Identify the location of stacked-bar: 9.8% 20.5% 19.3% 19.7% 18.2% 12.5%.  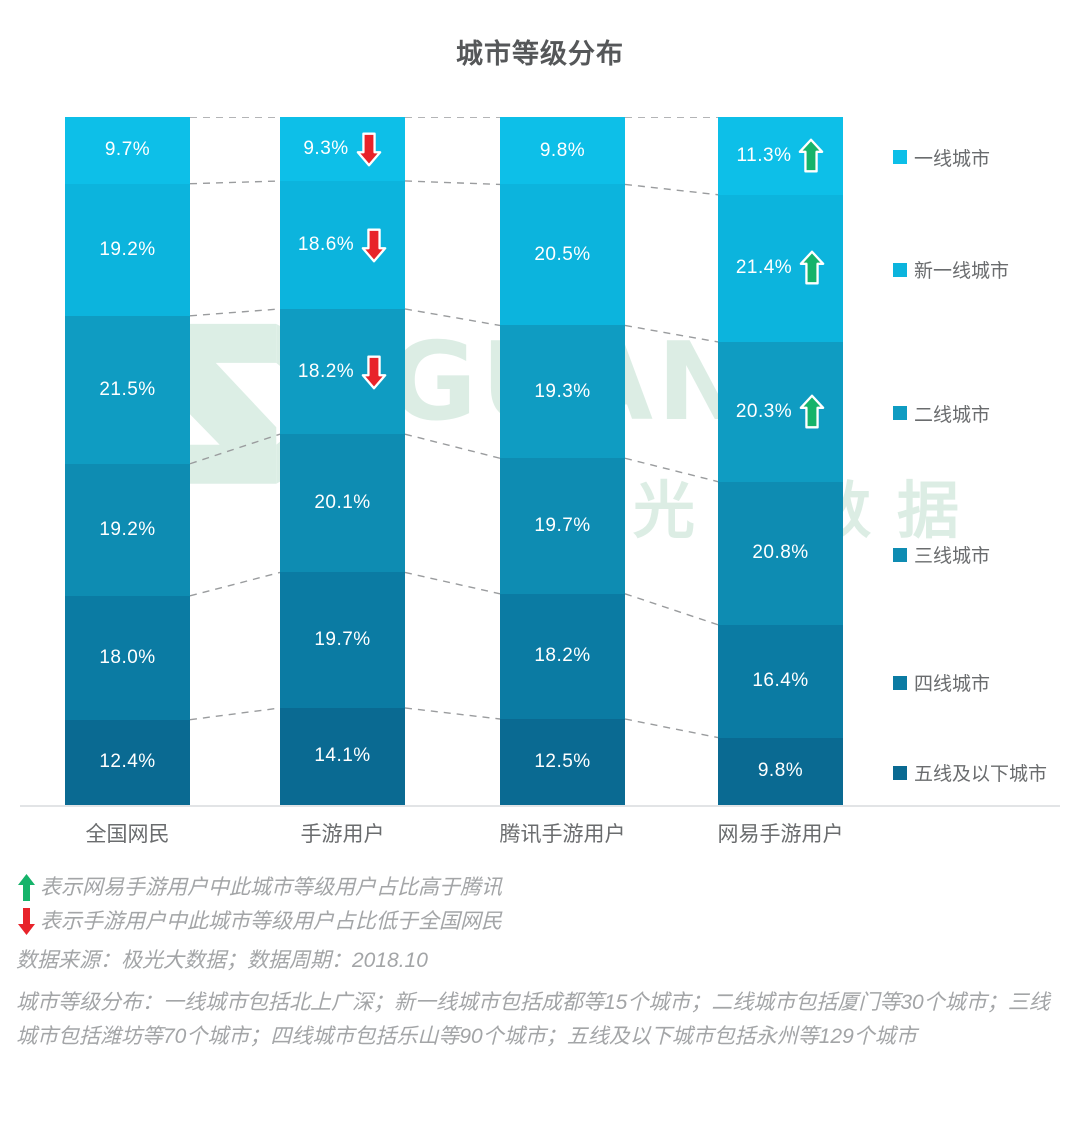
(562, 461).